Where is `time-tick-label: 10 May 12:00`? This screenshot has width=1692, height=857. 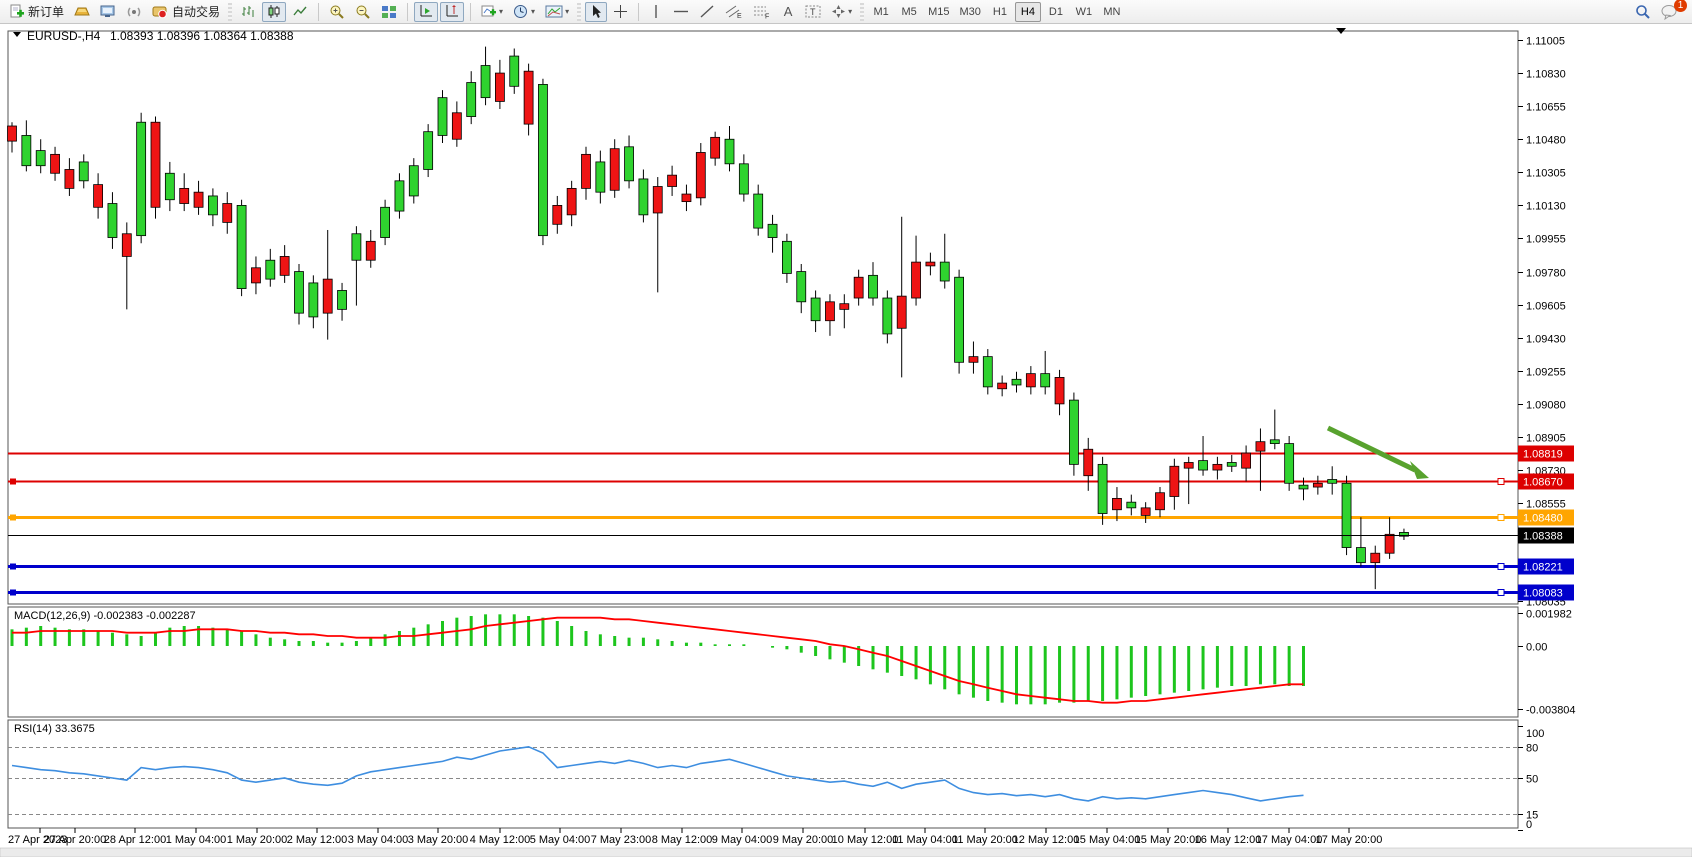
time-tick-label: 10 May 12:00 is located at coordinates (865, 840).